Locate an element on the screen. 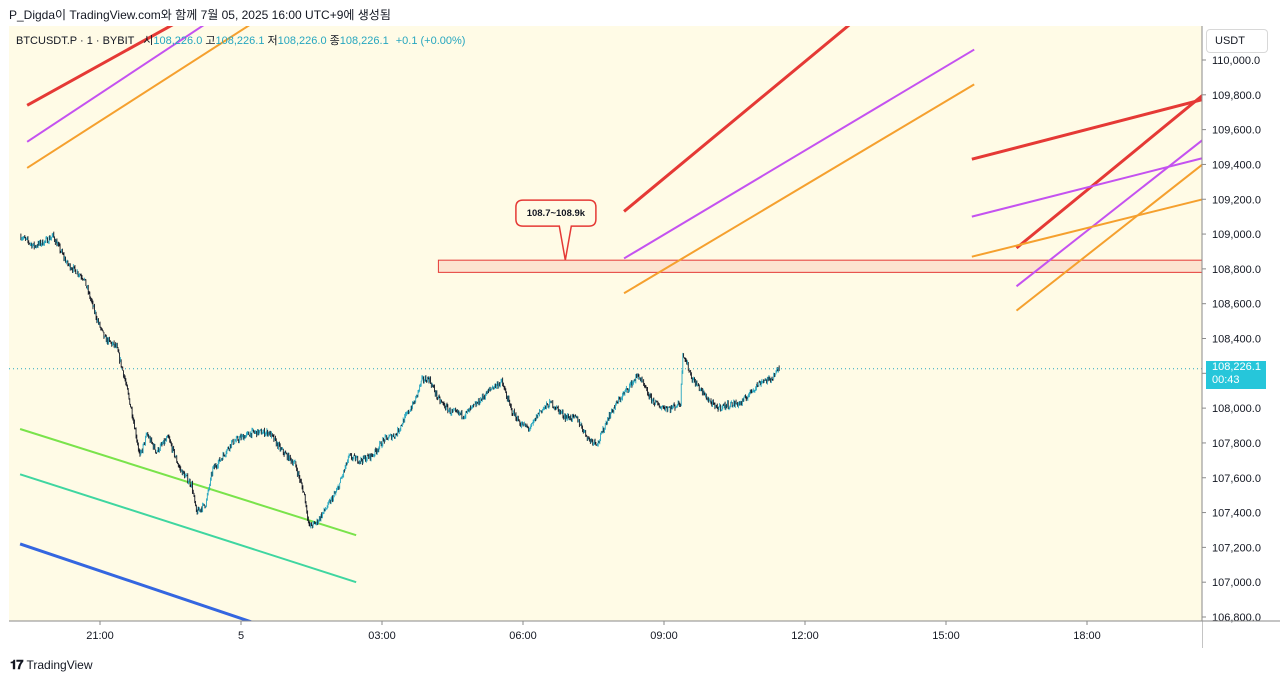 This screenshot has width=1280, height=682. low-label: 저 is located at coordinates (272, 41).